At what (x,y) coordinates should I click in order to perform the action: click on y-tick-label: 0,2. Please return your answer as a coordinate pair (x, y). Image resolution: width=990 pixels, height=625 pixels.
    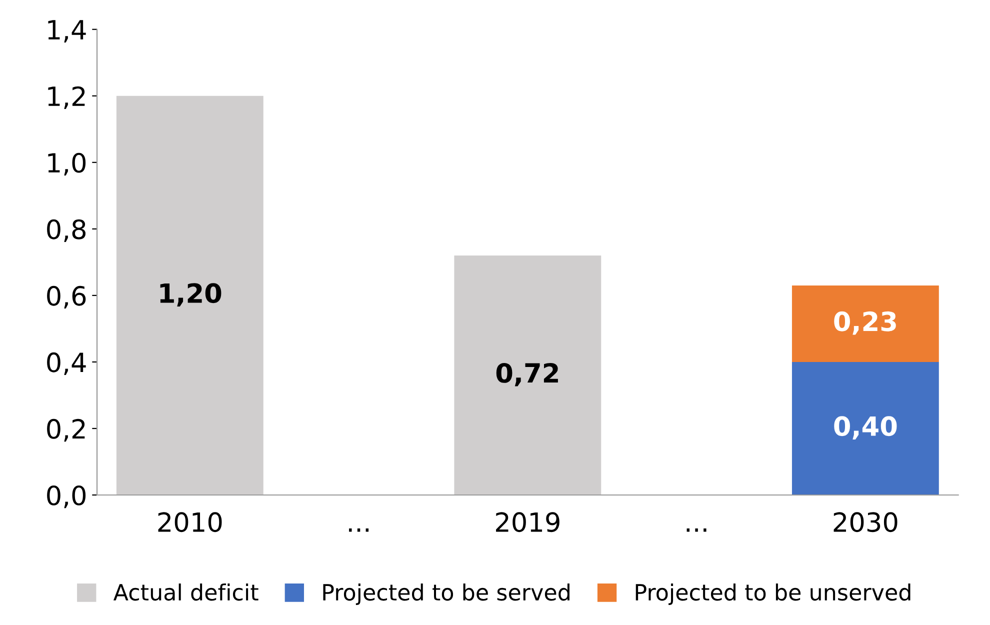
    Looking at the image, I should click on (66, 430).